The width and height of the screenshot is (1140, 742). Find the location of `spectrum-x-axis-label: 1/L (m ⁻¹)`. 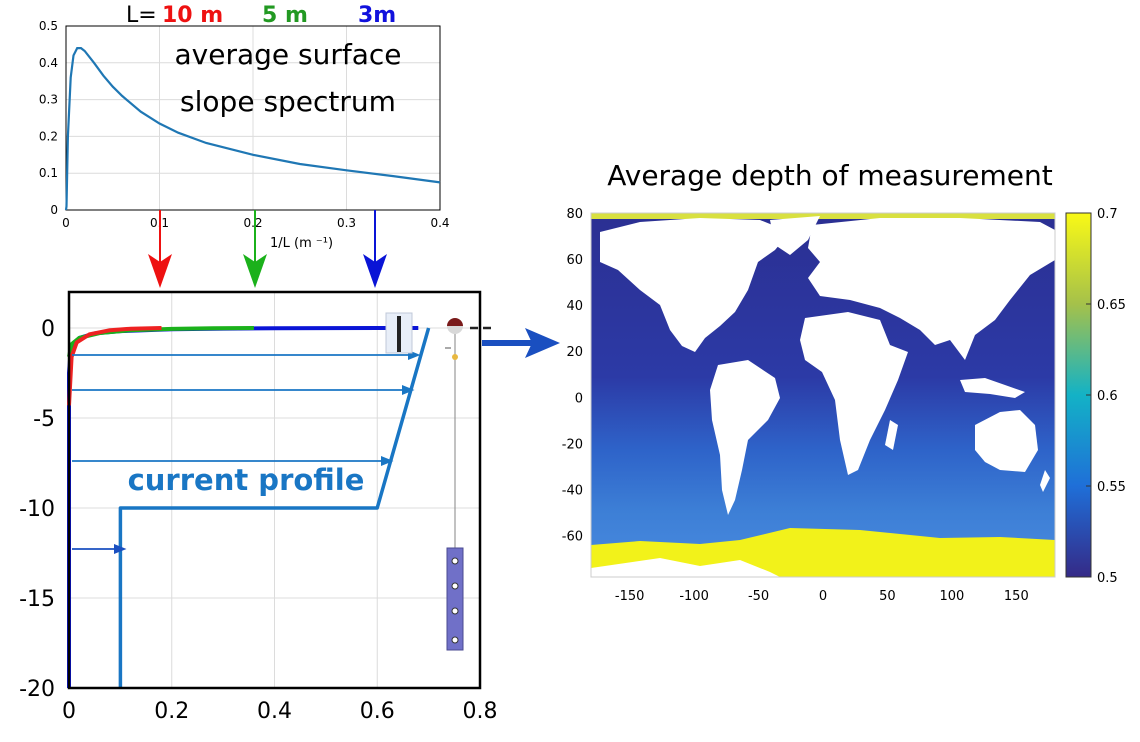

spectrum-x-axis-label: 1/L (m ⁻¹) is located at coordinates (301, 243).